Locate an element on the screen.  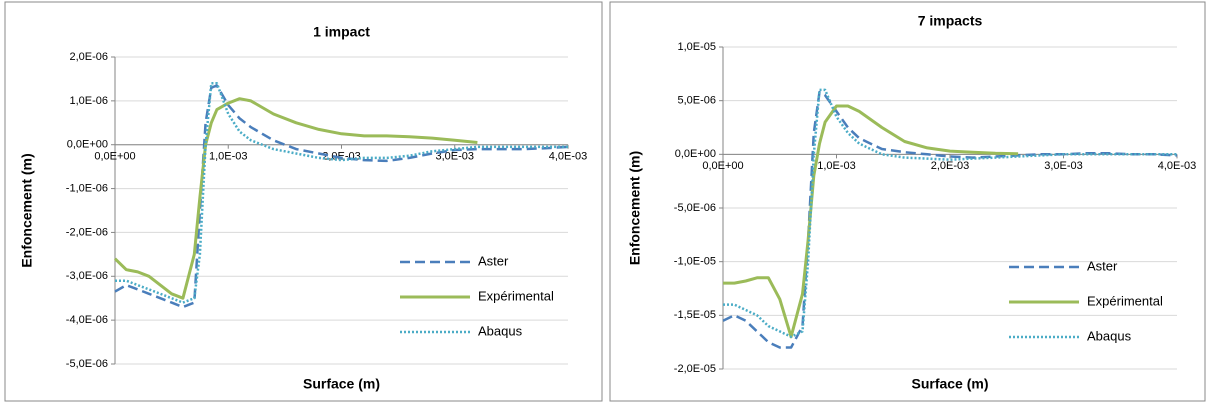
y-tick-label: -4,0E-06 is located at coordinates (87, 320).